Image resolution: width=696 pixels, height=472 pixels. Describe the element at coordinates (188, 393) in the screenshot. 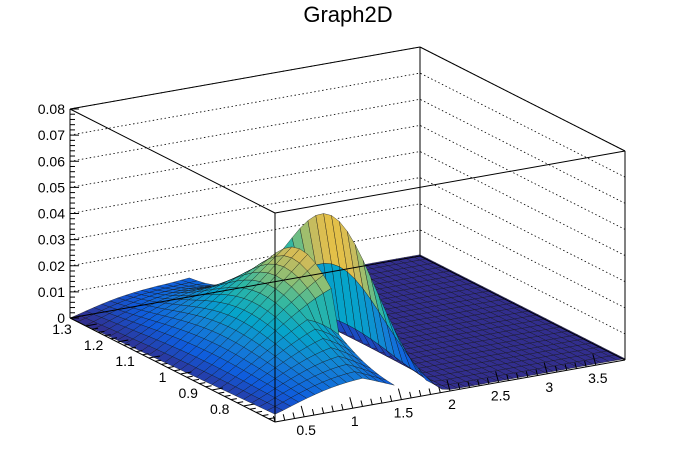

I see `y-tick-label: 0.9` at that location.